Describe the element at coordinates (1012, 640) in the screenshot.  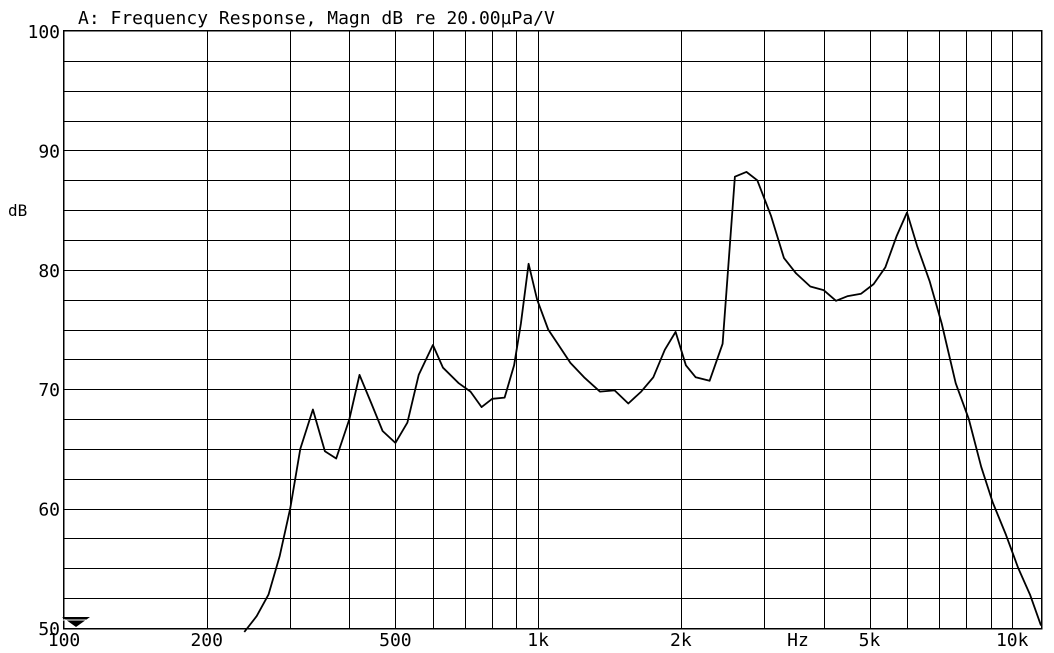
I see `x-tick-label: 10k` at that location.